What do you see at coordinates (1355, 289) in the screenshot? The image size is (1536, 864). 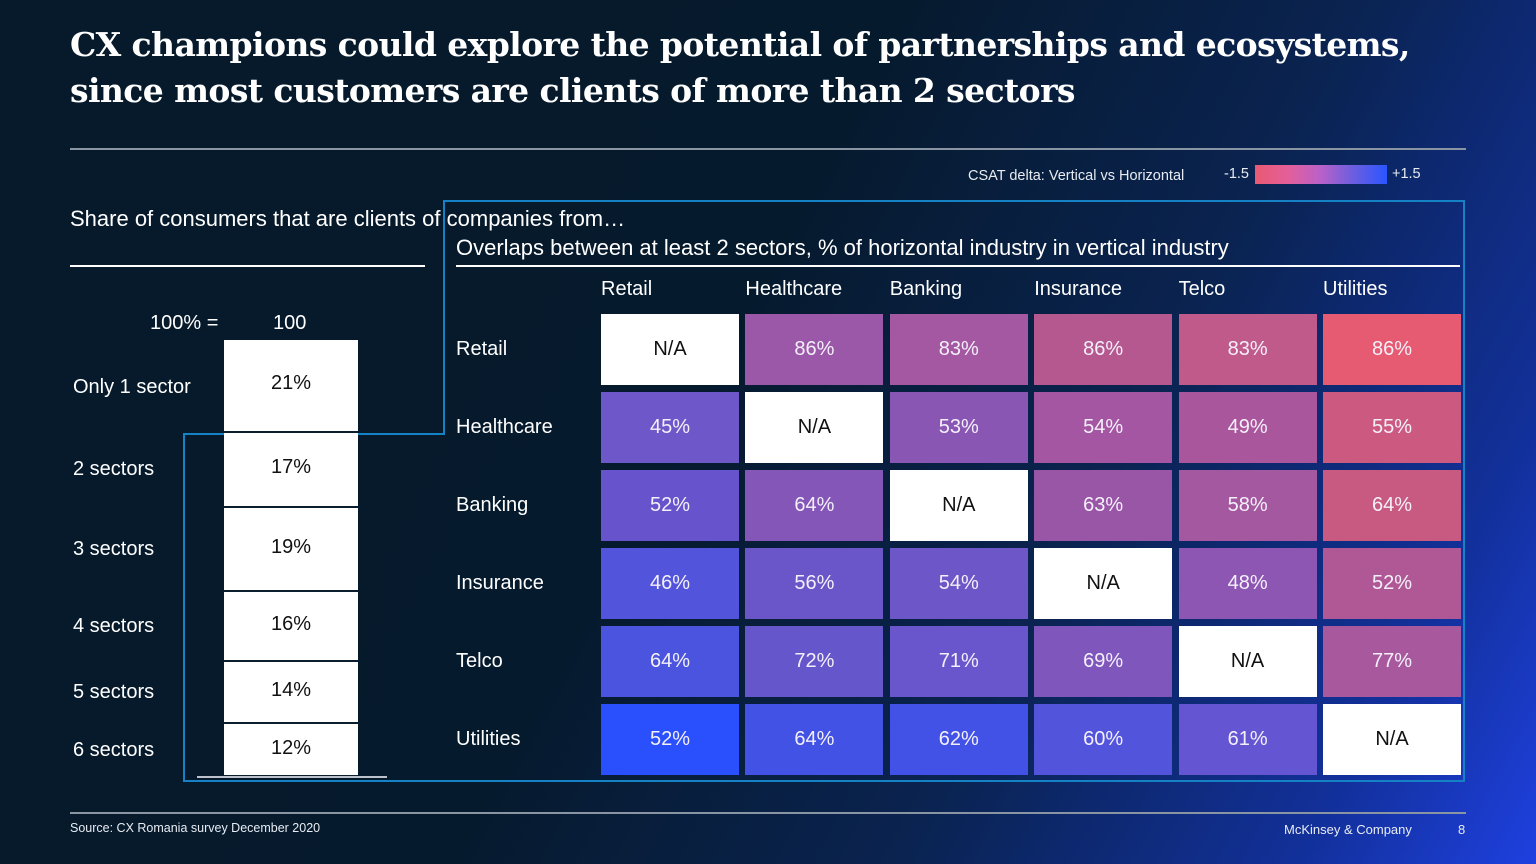 I see `column-header: Utilities` at bounding box center [1355, 289].